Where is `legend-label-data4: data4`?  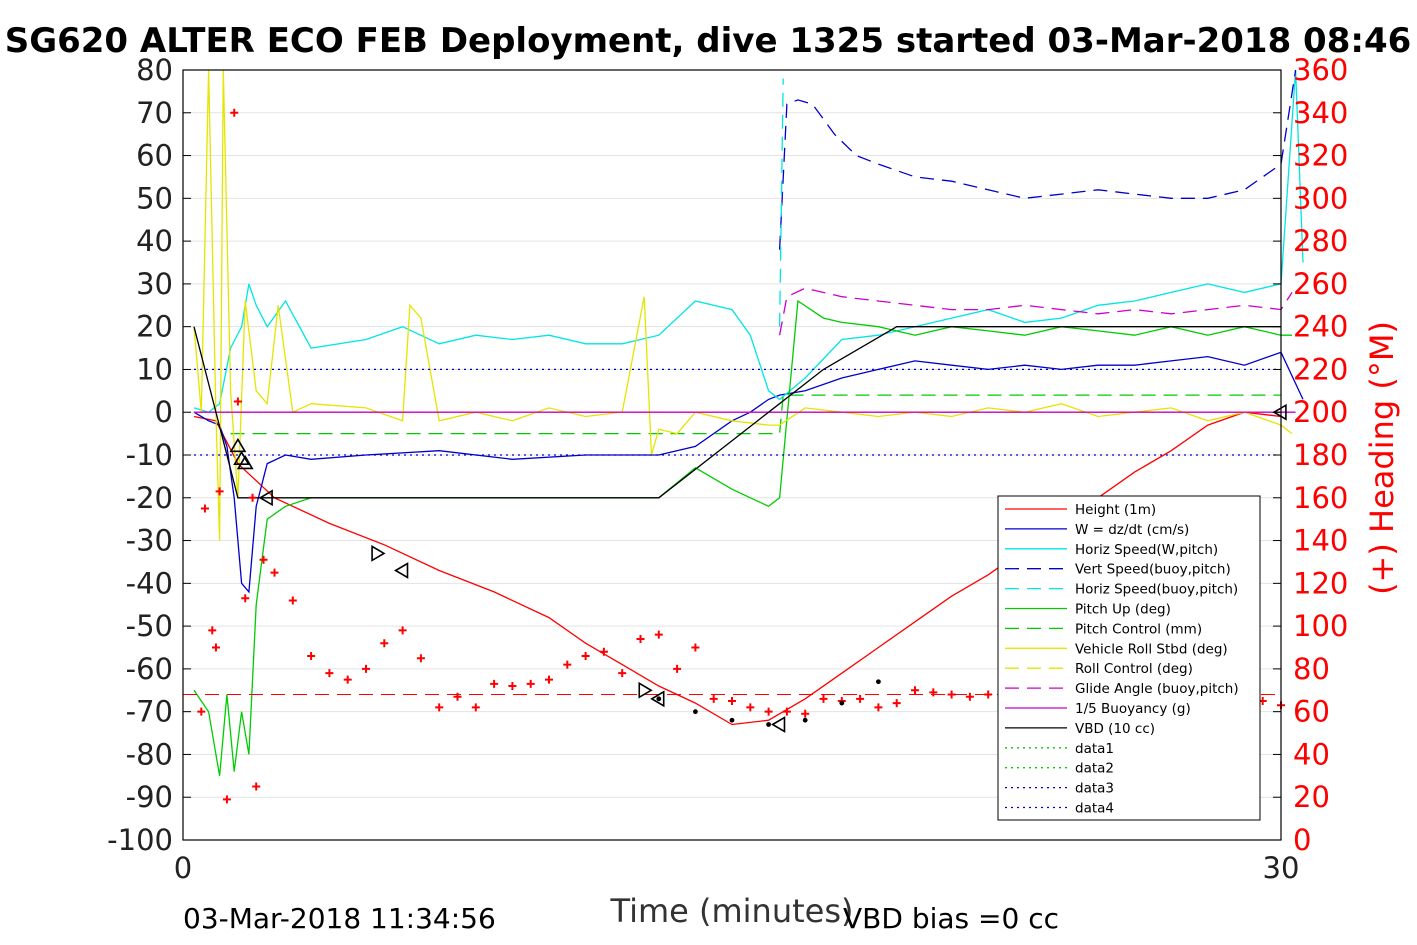
legend-label-data4: data4 is located at coordinates (1094, 809).